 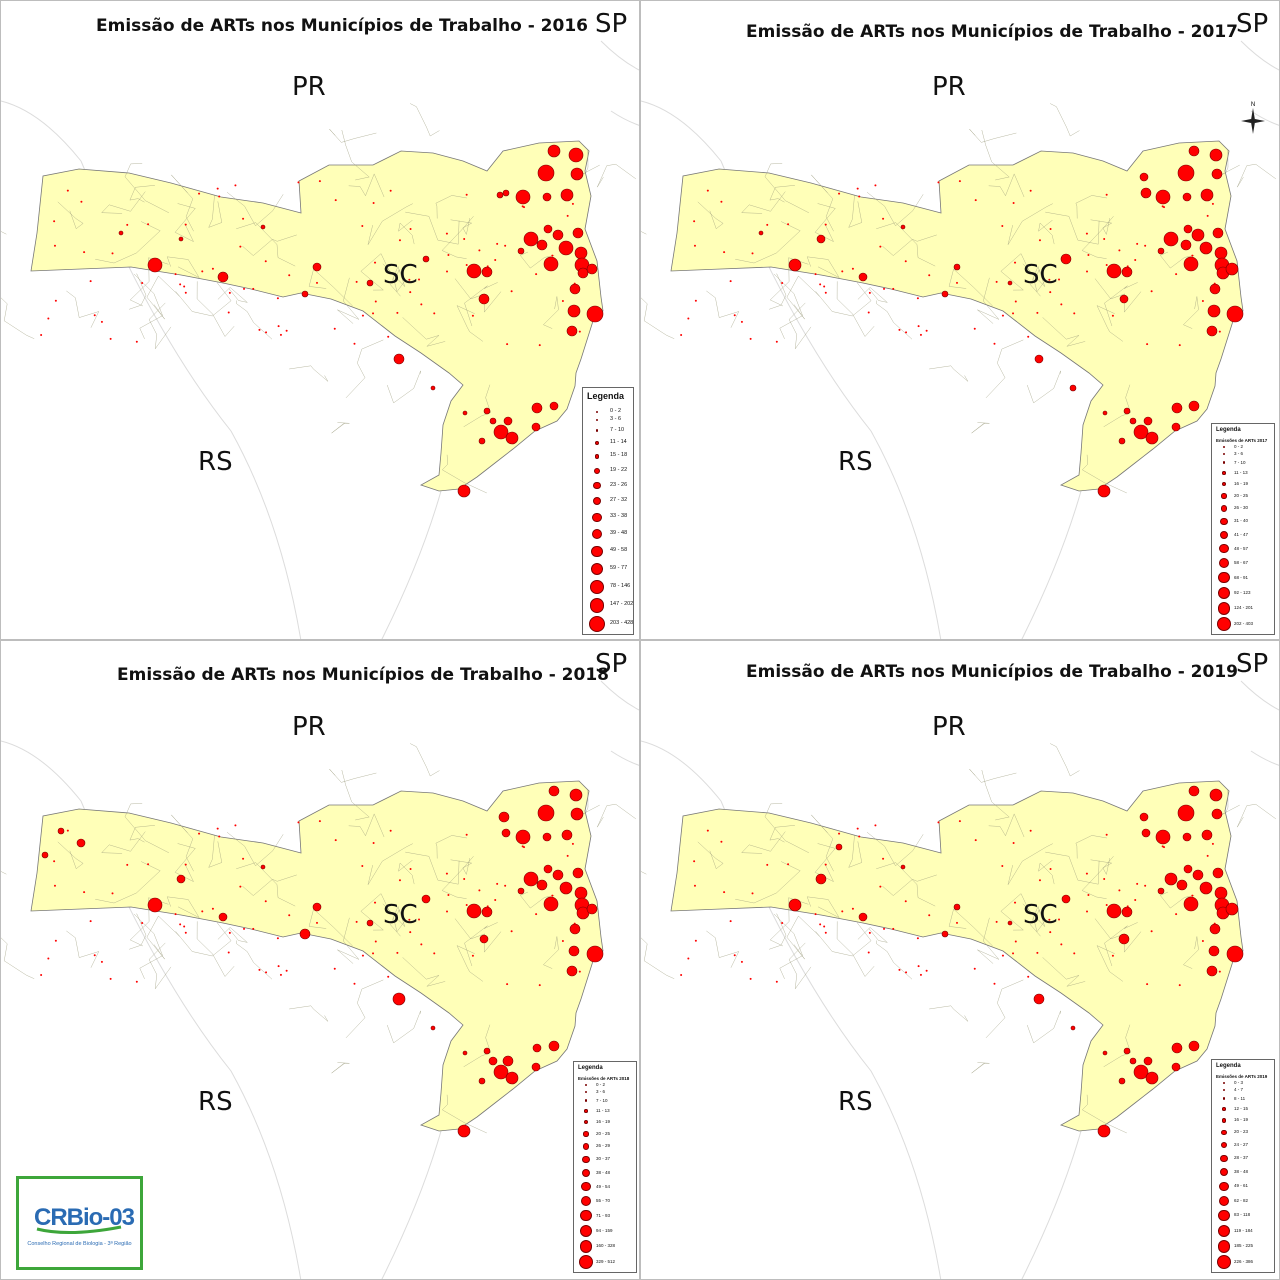 I want to click on label-sc: SC, so click(x=400, y=275).